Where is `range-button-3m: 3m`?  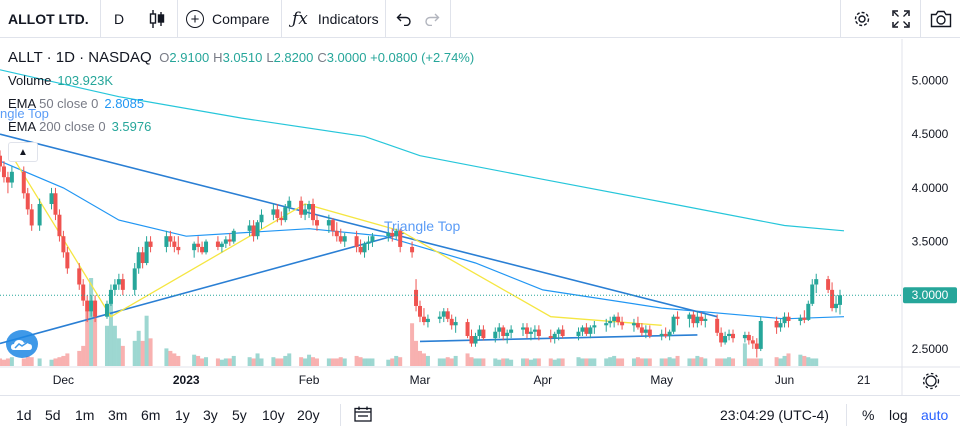
range-button-3m: 3m is located at coordinates (118, 415).